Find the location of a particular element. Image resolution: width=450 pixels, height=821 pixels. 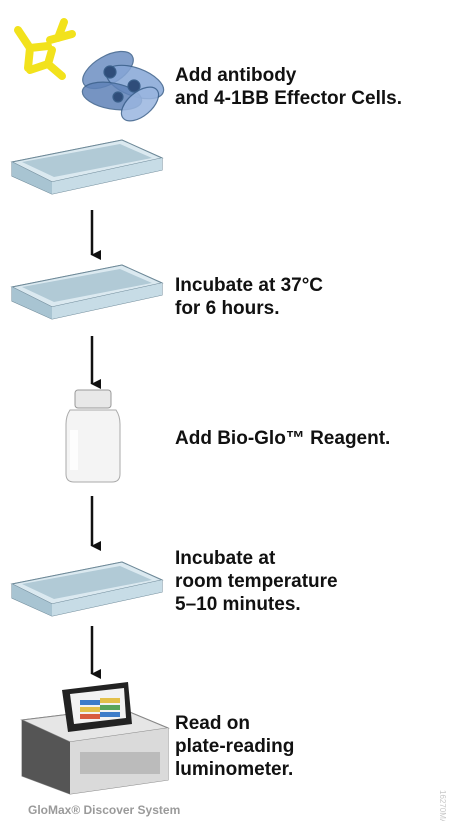

step-text: Read on is located at coordinates (212, 723).